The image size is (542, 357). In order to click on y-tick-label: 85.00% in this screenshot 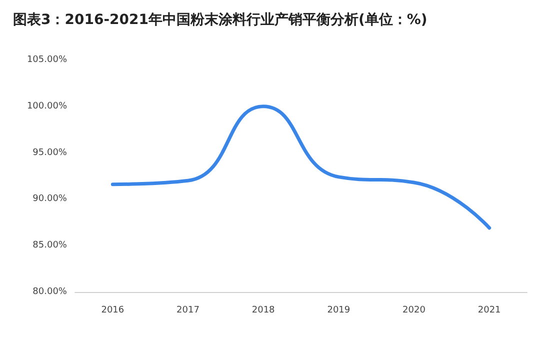, I will do `click(50, 245)`.